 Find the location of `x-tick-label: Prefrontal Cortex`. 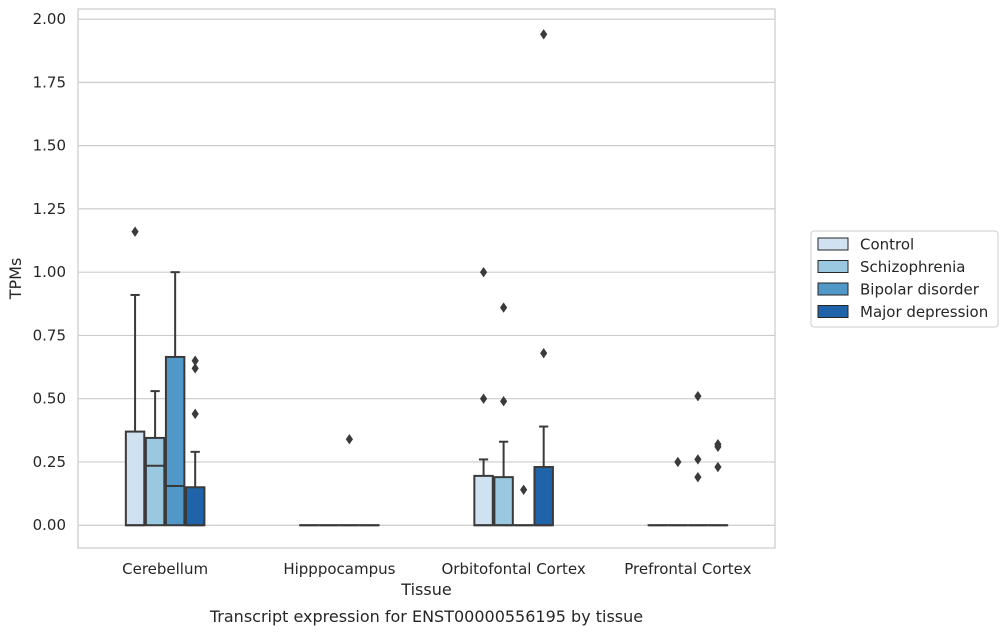

x-tick-label: Prefrontal Cortex is located at coordinates (687, 569).